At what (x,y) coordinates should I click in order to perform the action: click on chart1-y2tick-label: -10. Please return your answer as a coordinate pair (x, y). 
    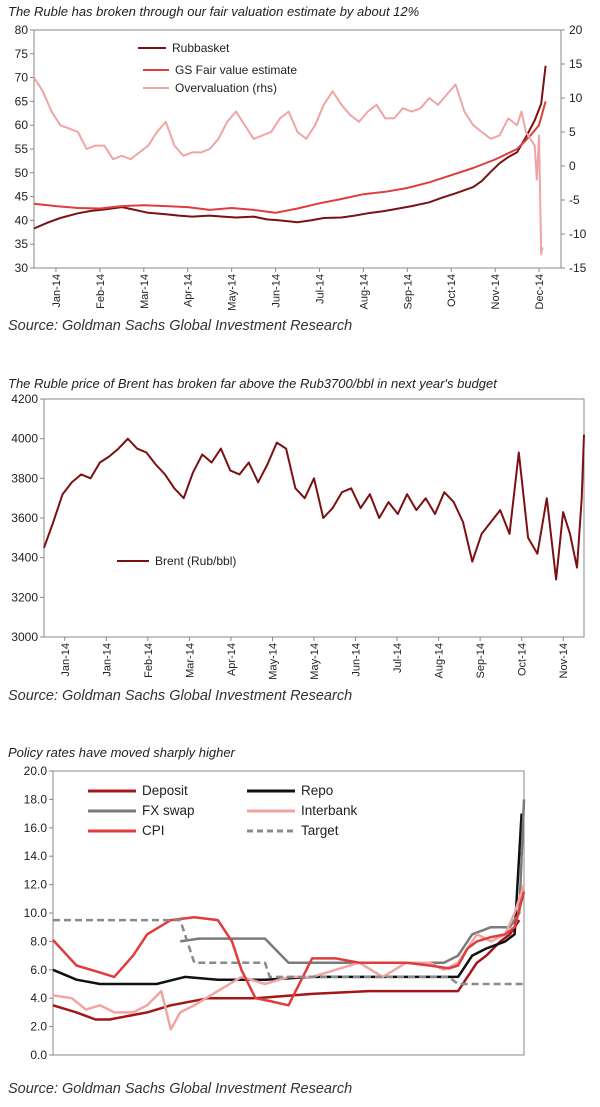
    Looking at the image, I should click on (578, 234).